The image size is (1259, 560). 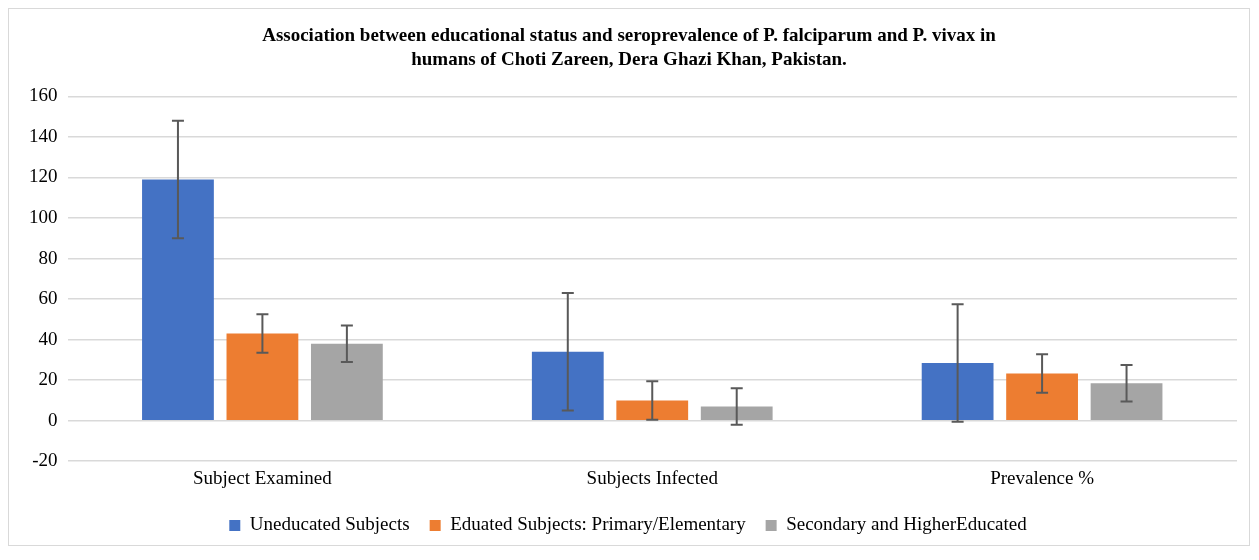 What do you see at coordinates (652, 477) in the screenshot?
I see `x-tick-label: Subjects Infected` at bounding box center [652, 477].